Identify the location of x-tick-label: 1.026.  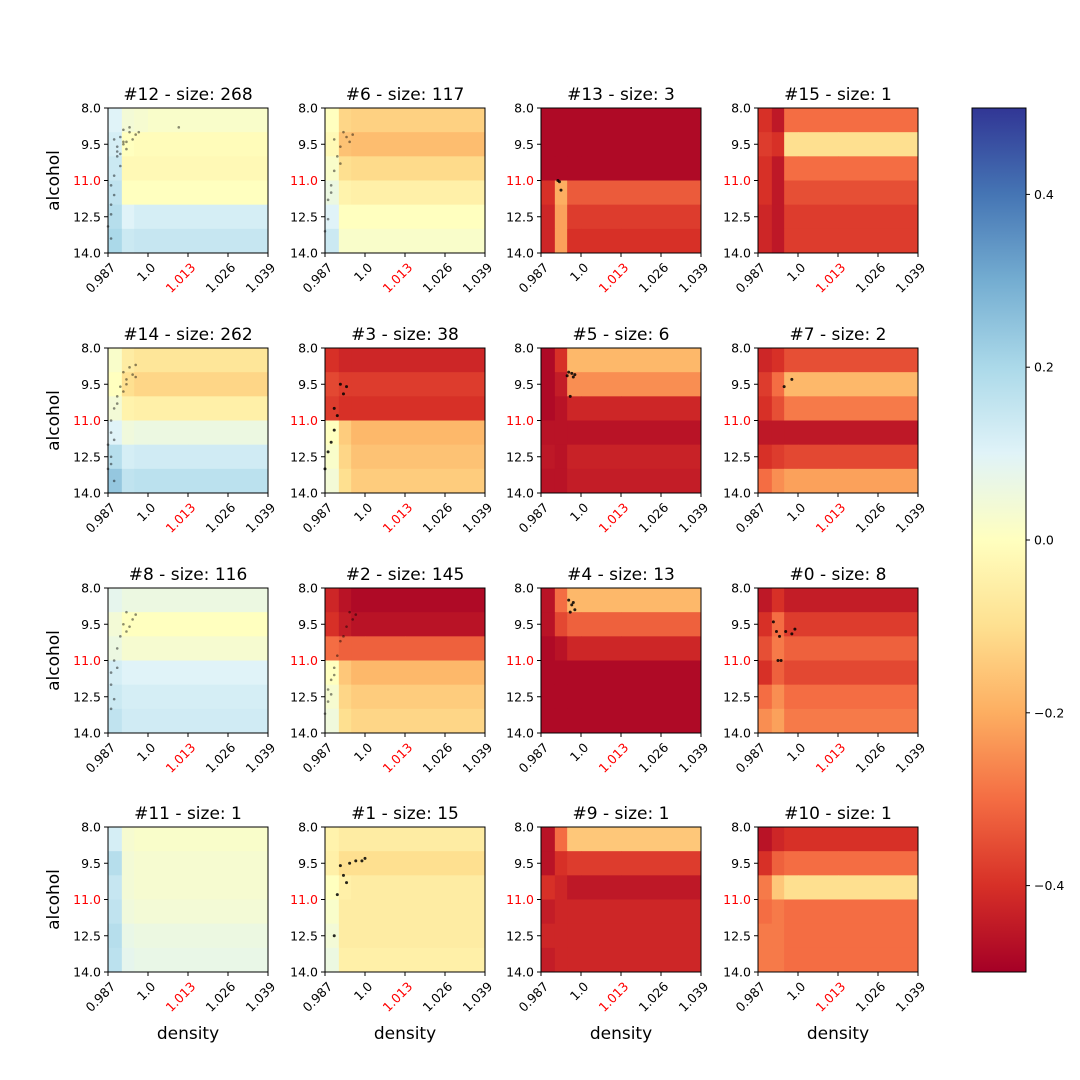
(871, 997).